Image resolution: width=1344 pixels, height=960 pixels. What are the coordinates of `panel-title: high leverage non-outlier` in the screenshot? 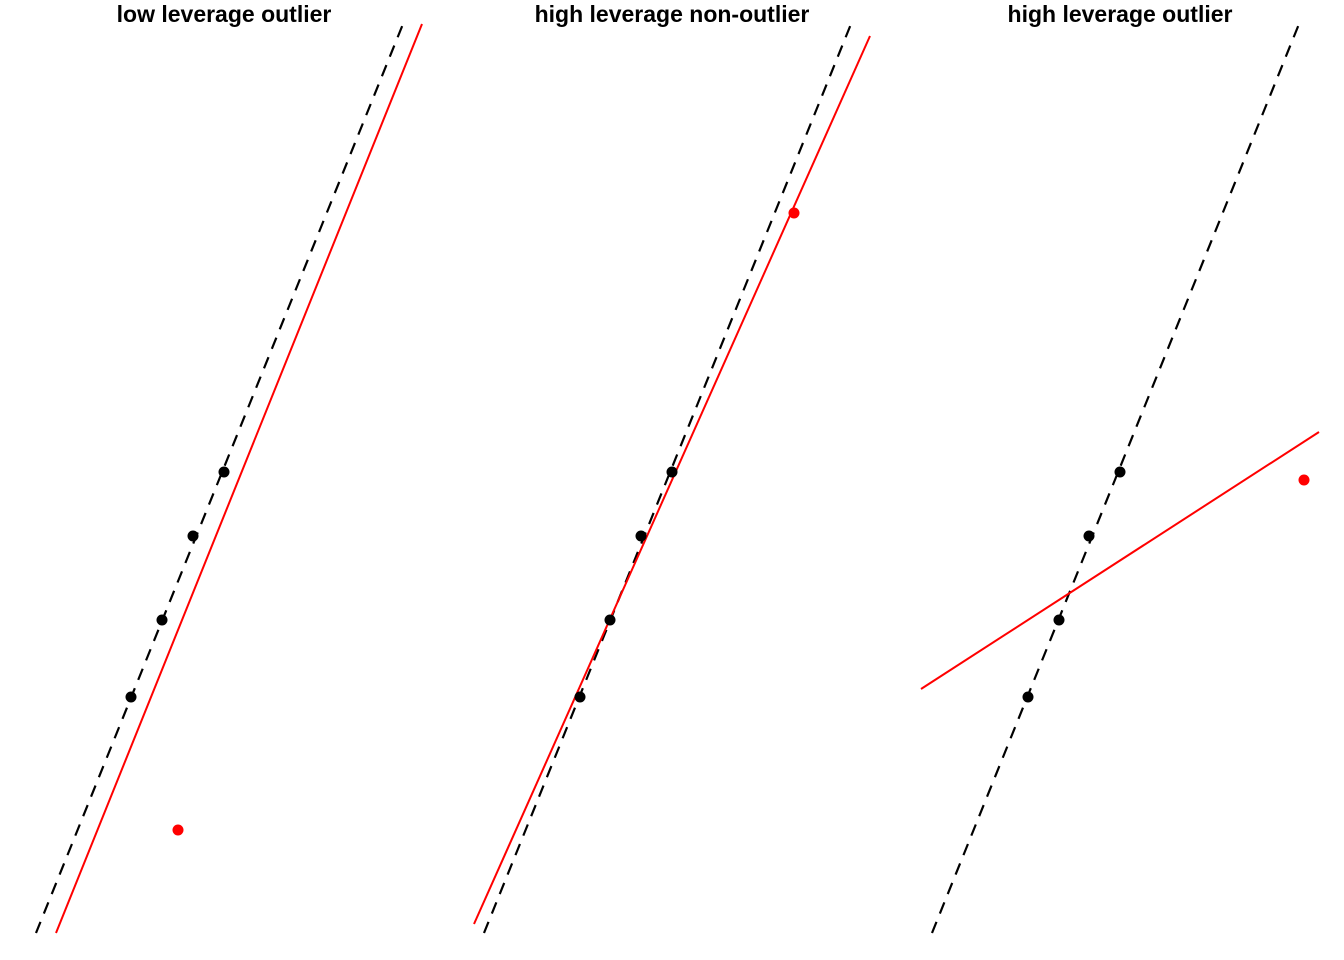 It's located at (672, 14).